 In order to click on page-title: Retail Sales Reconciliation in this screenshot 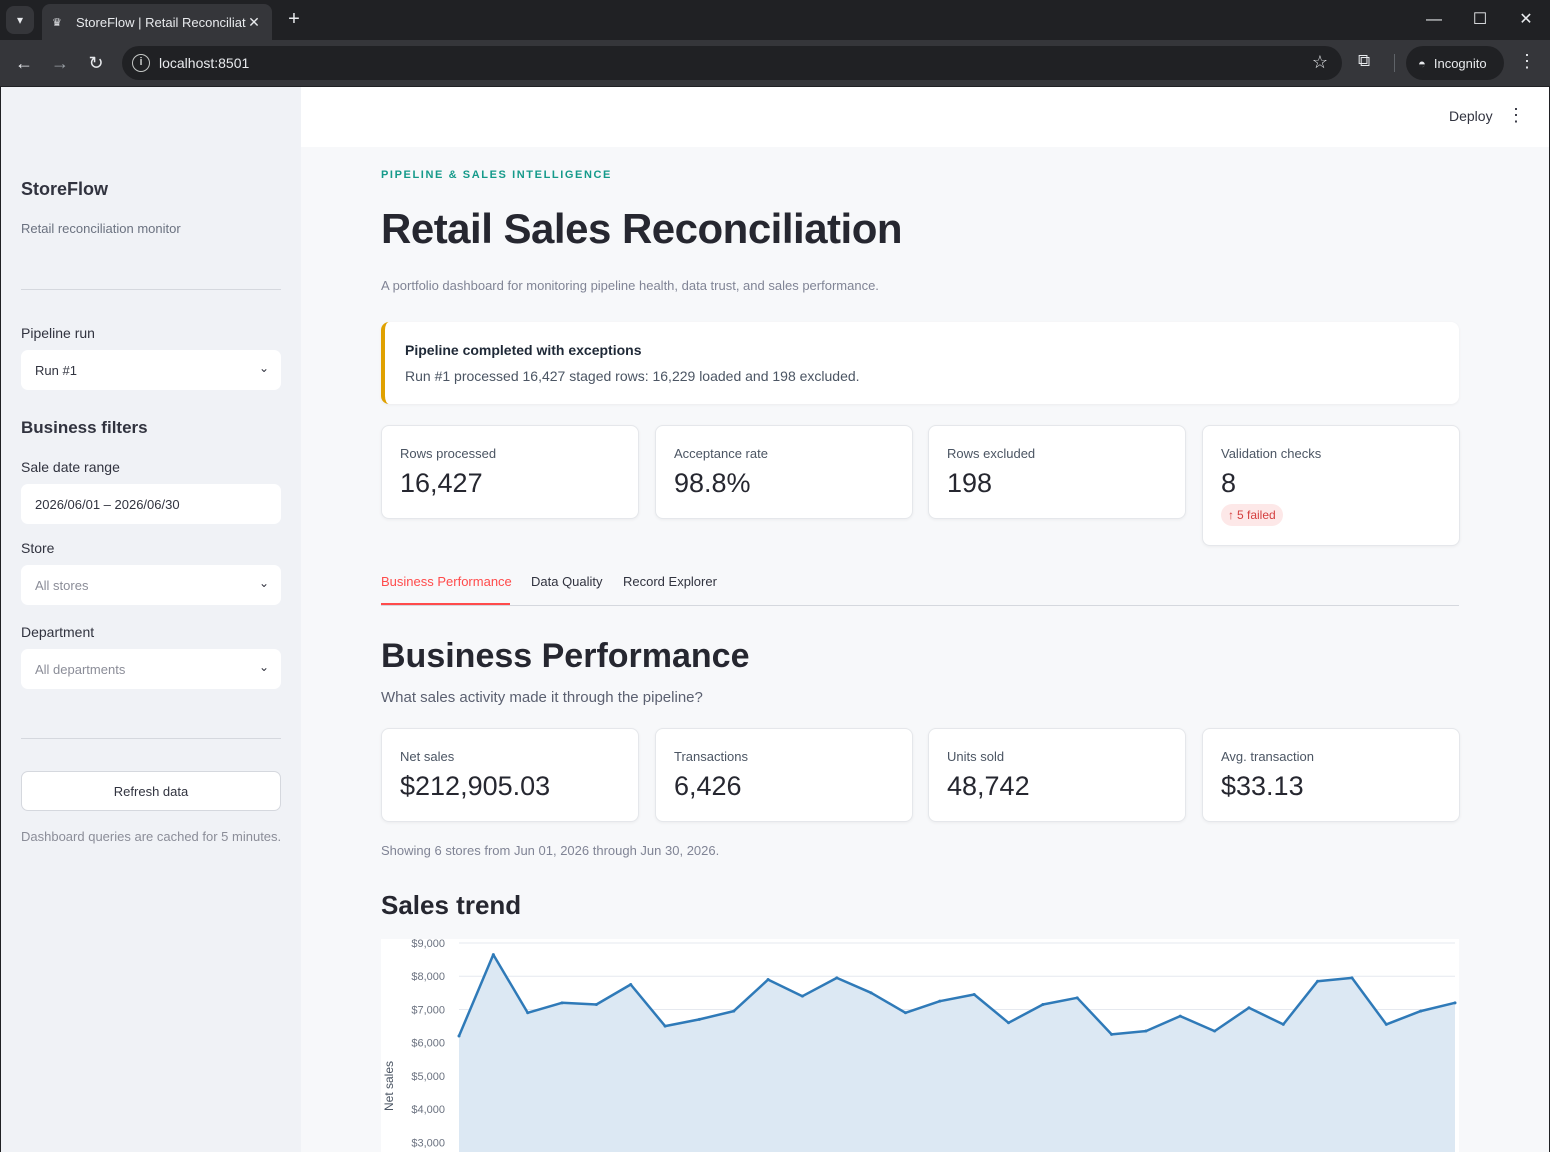, I will do `click(642, 228)`.